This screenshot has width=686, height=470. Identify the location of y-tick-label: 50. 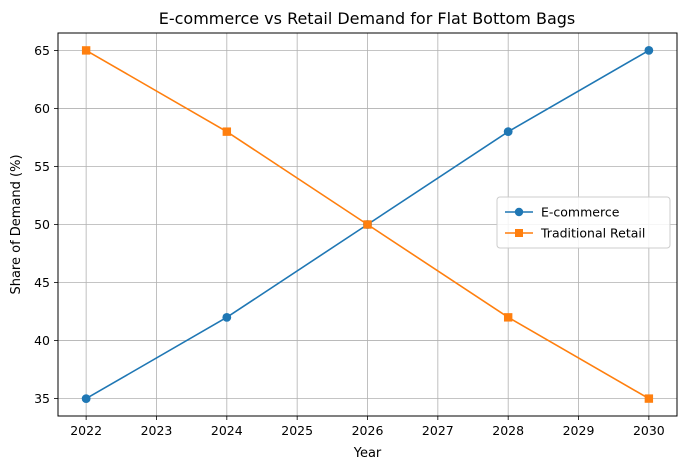
(42, 224).